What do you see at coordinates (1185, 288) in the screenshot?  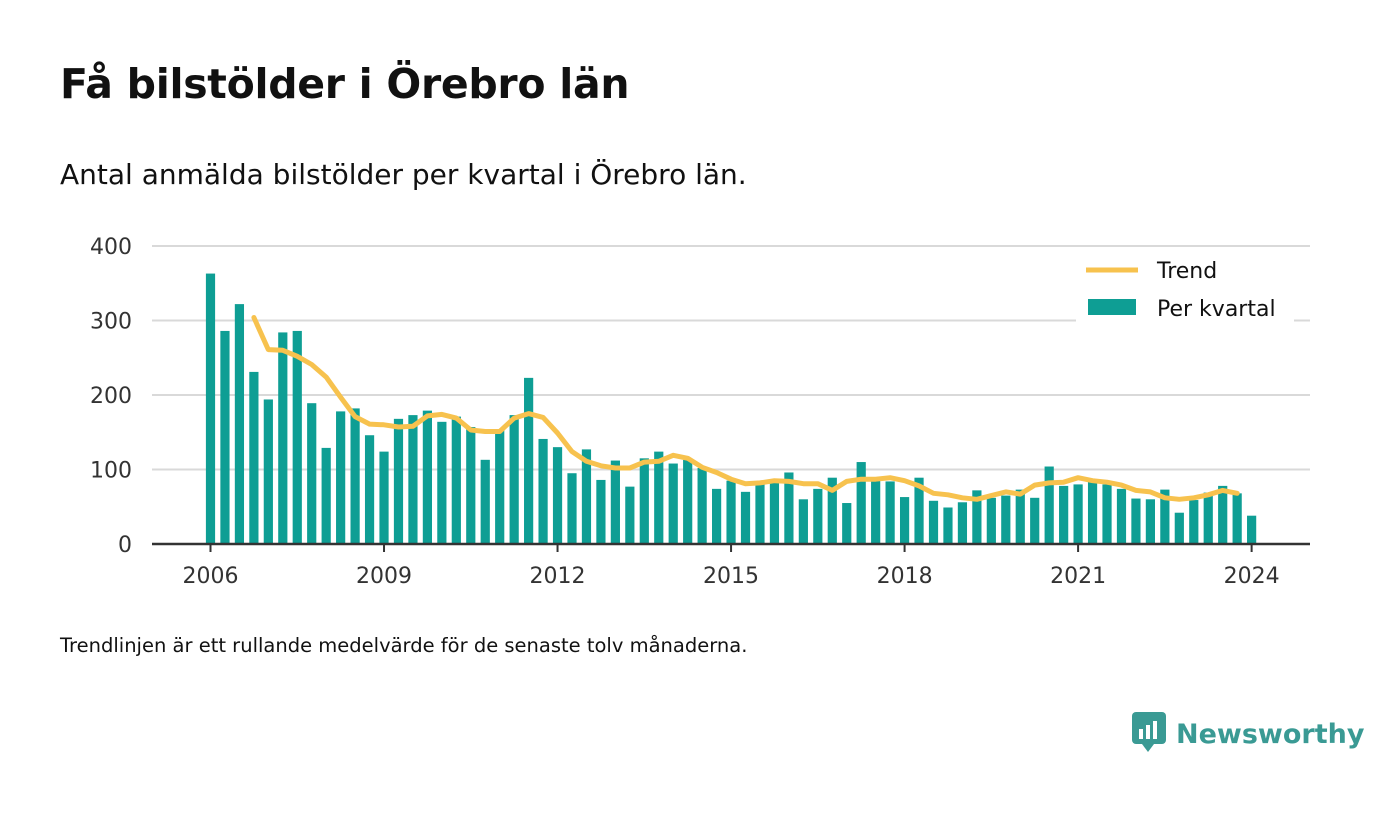 I see `legend: Trend Per kvartal` at bounding box center [1185, 288].